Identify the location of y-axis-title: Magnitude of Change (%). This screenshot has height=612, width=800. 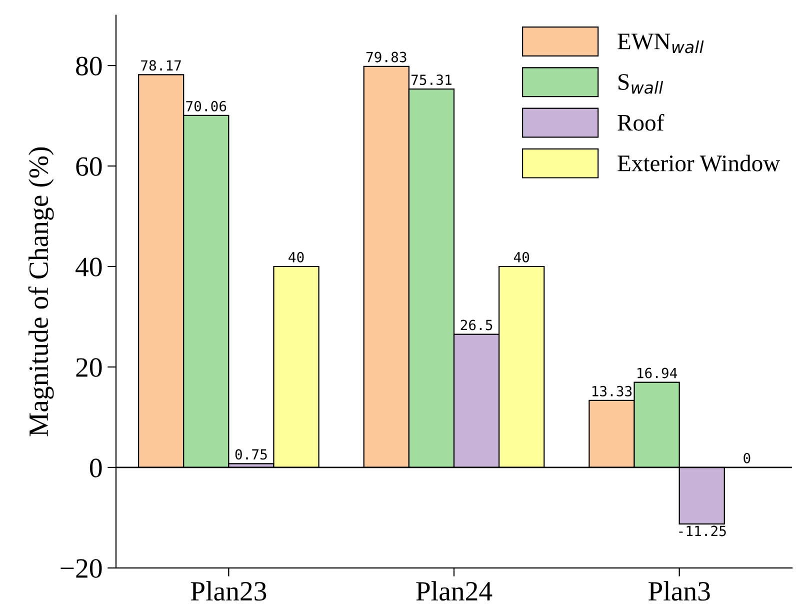
(41, 291).